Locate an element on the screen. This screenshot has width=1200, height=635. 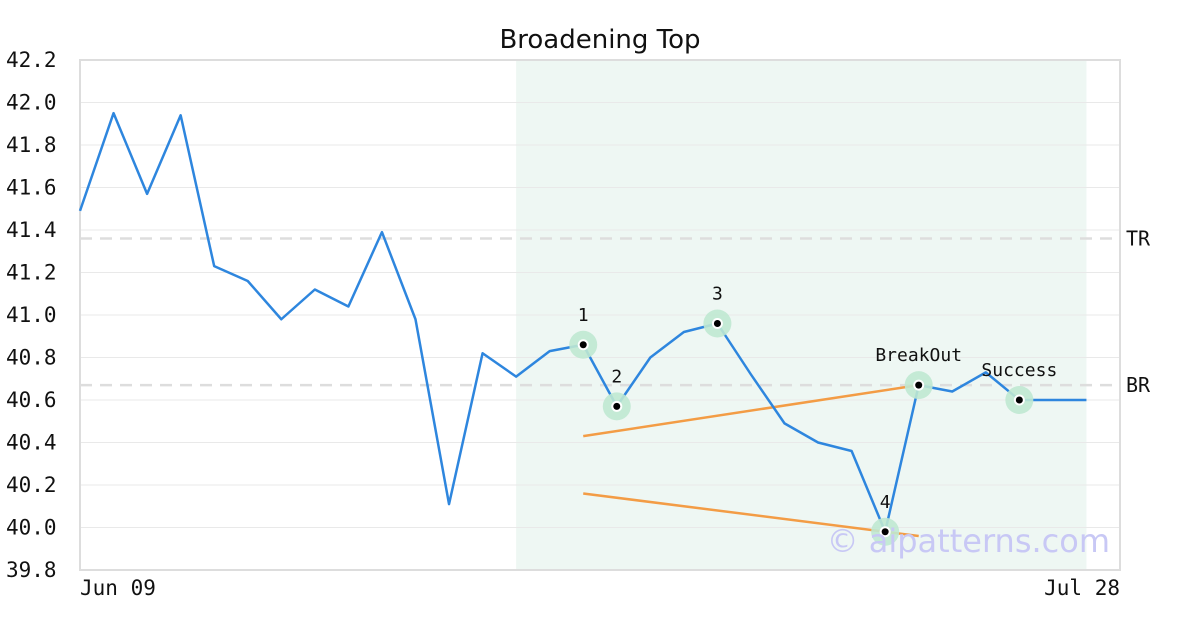
y-tick-label: 40.4 is located at coordinates (31, 443).